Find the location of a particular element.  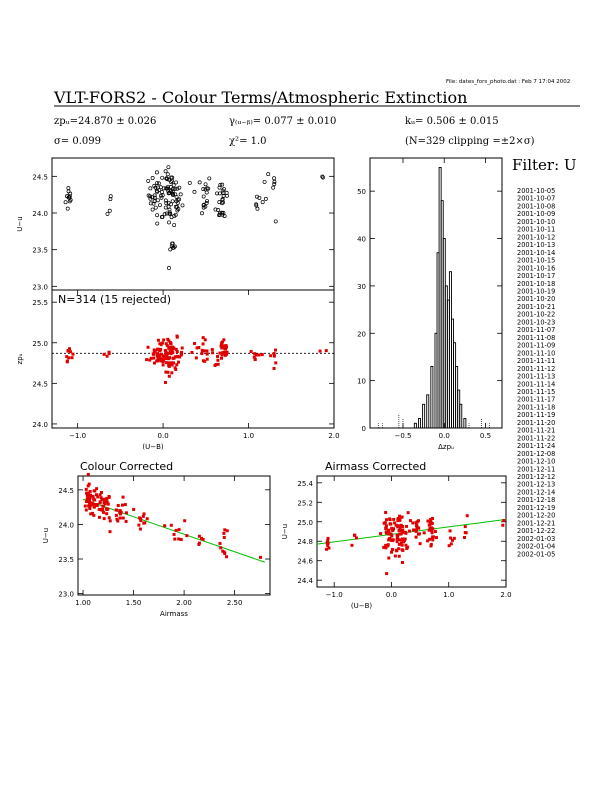

y-tick-label: 23.5 is located at coordinates (40, 251).